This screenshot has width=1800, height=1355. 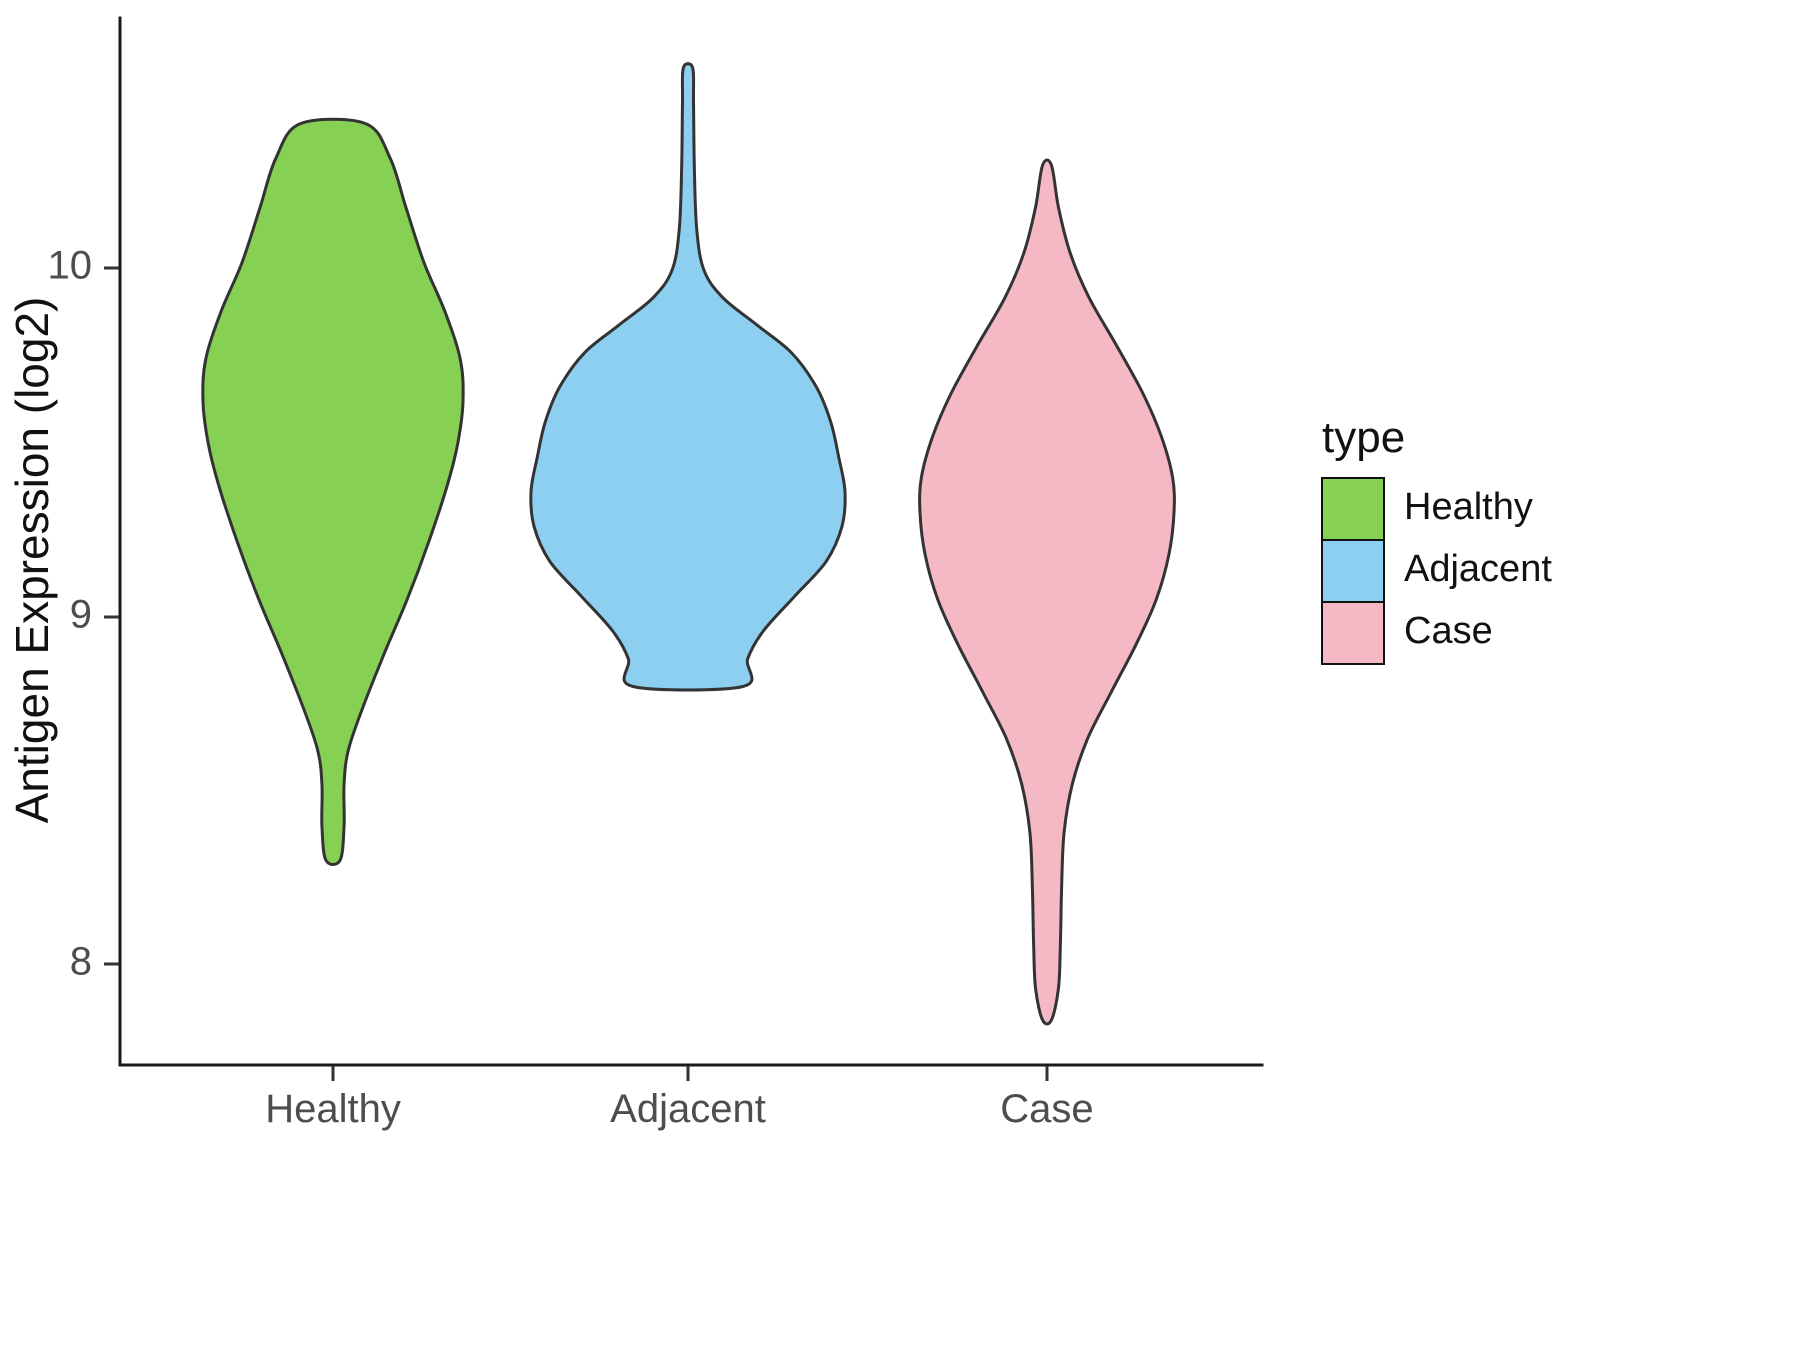 What do you see at coordinates (1047, 592) in the screenshot?
I see `violin-case` at bounding box center [1047, 592].